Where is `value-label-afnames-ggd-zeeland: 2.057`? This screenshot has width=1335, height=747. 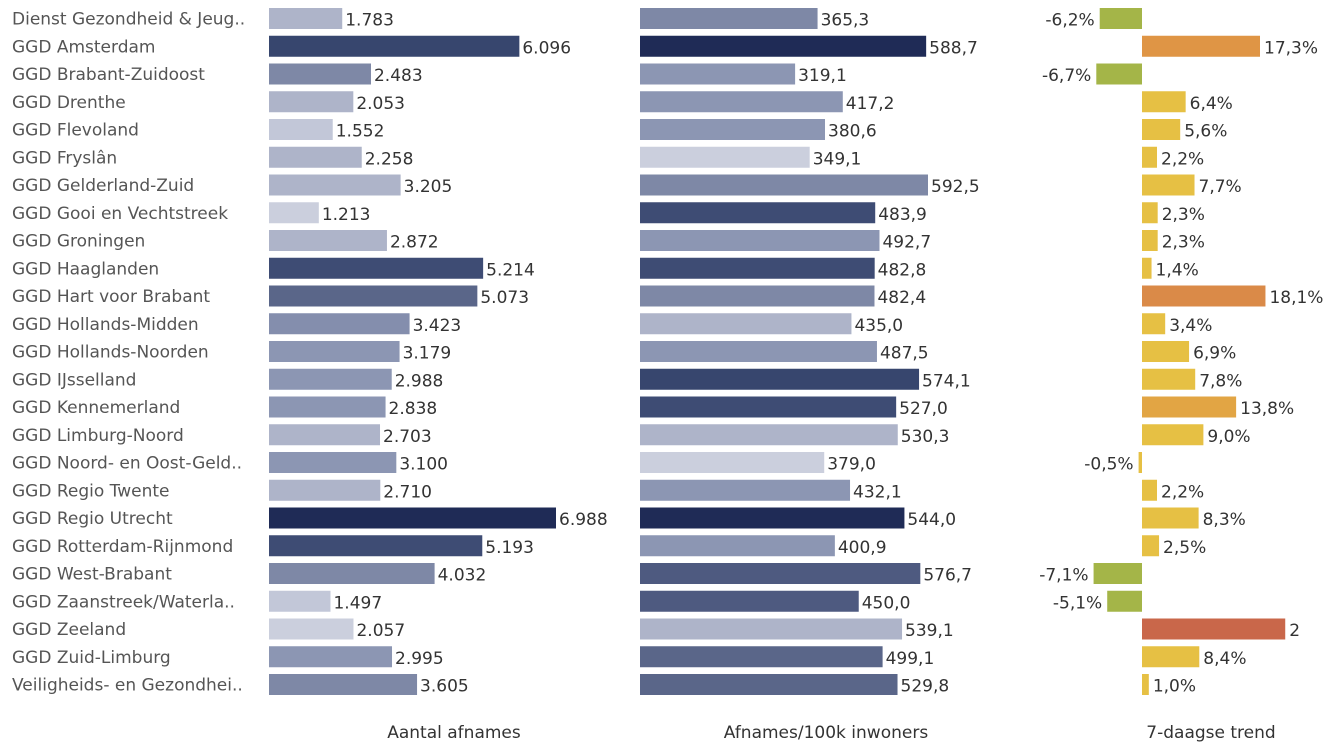
value-label-afnames-ggd-zeeland: 2.057 is located at coordinates (380, 631).